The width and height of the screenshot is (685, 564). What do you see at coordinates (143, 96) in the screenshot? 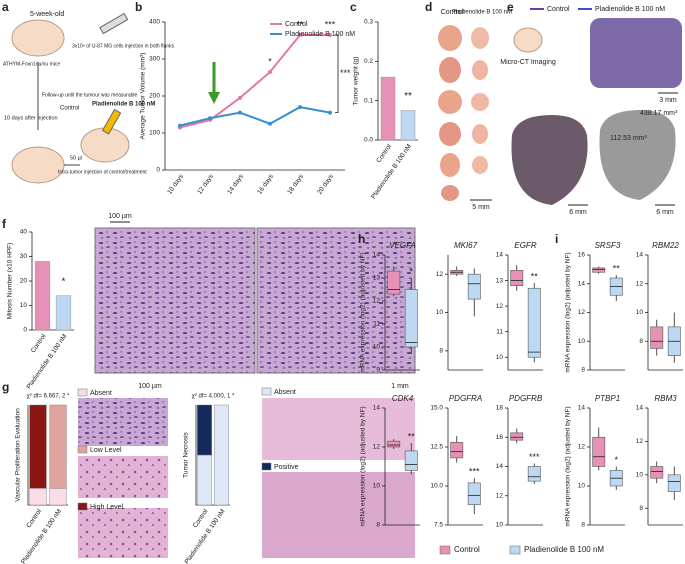
I see `y-axis-label: Average Tumor Volume (mm³)` at bounding box center [143, 96].